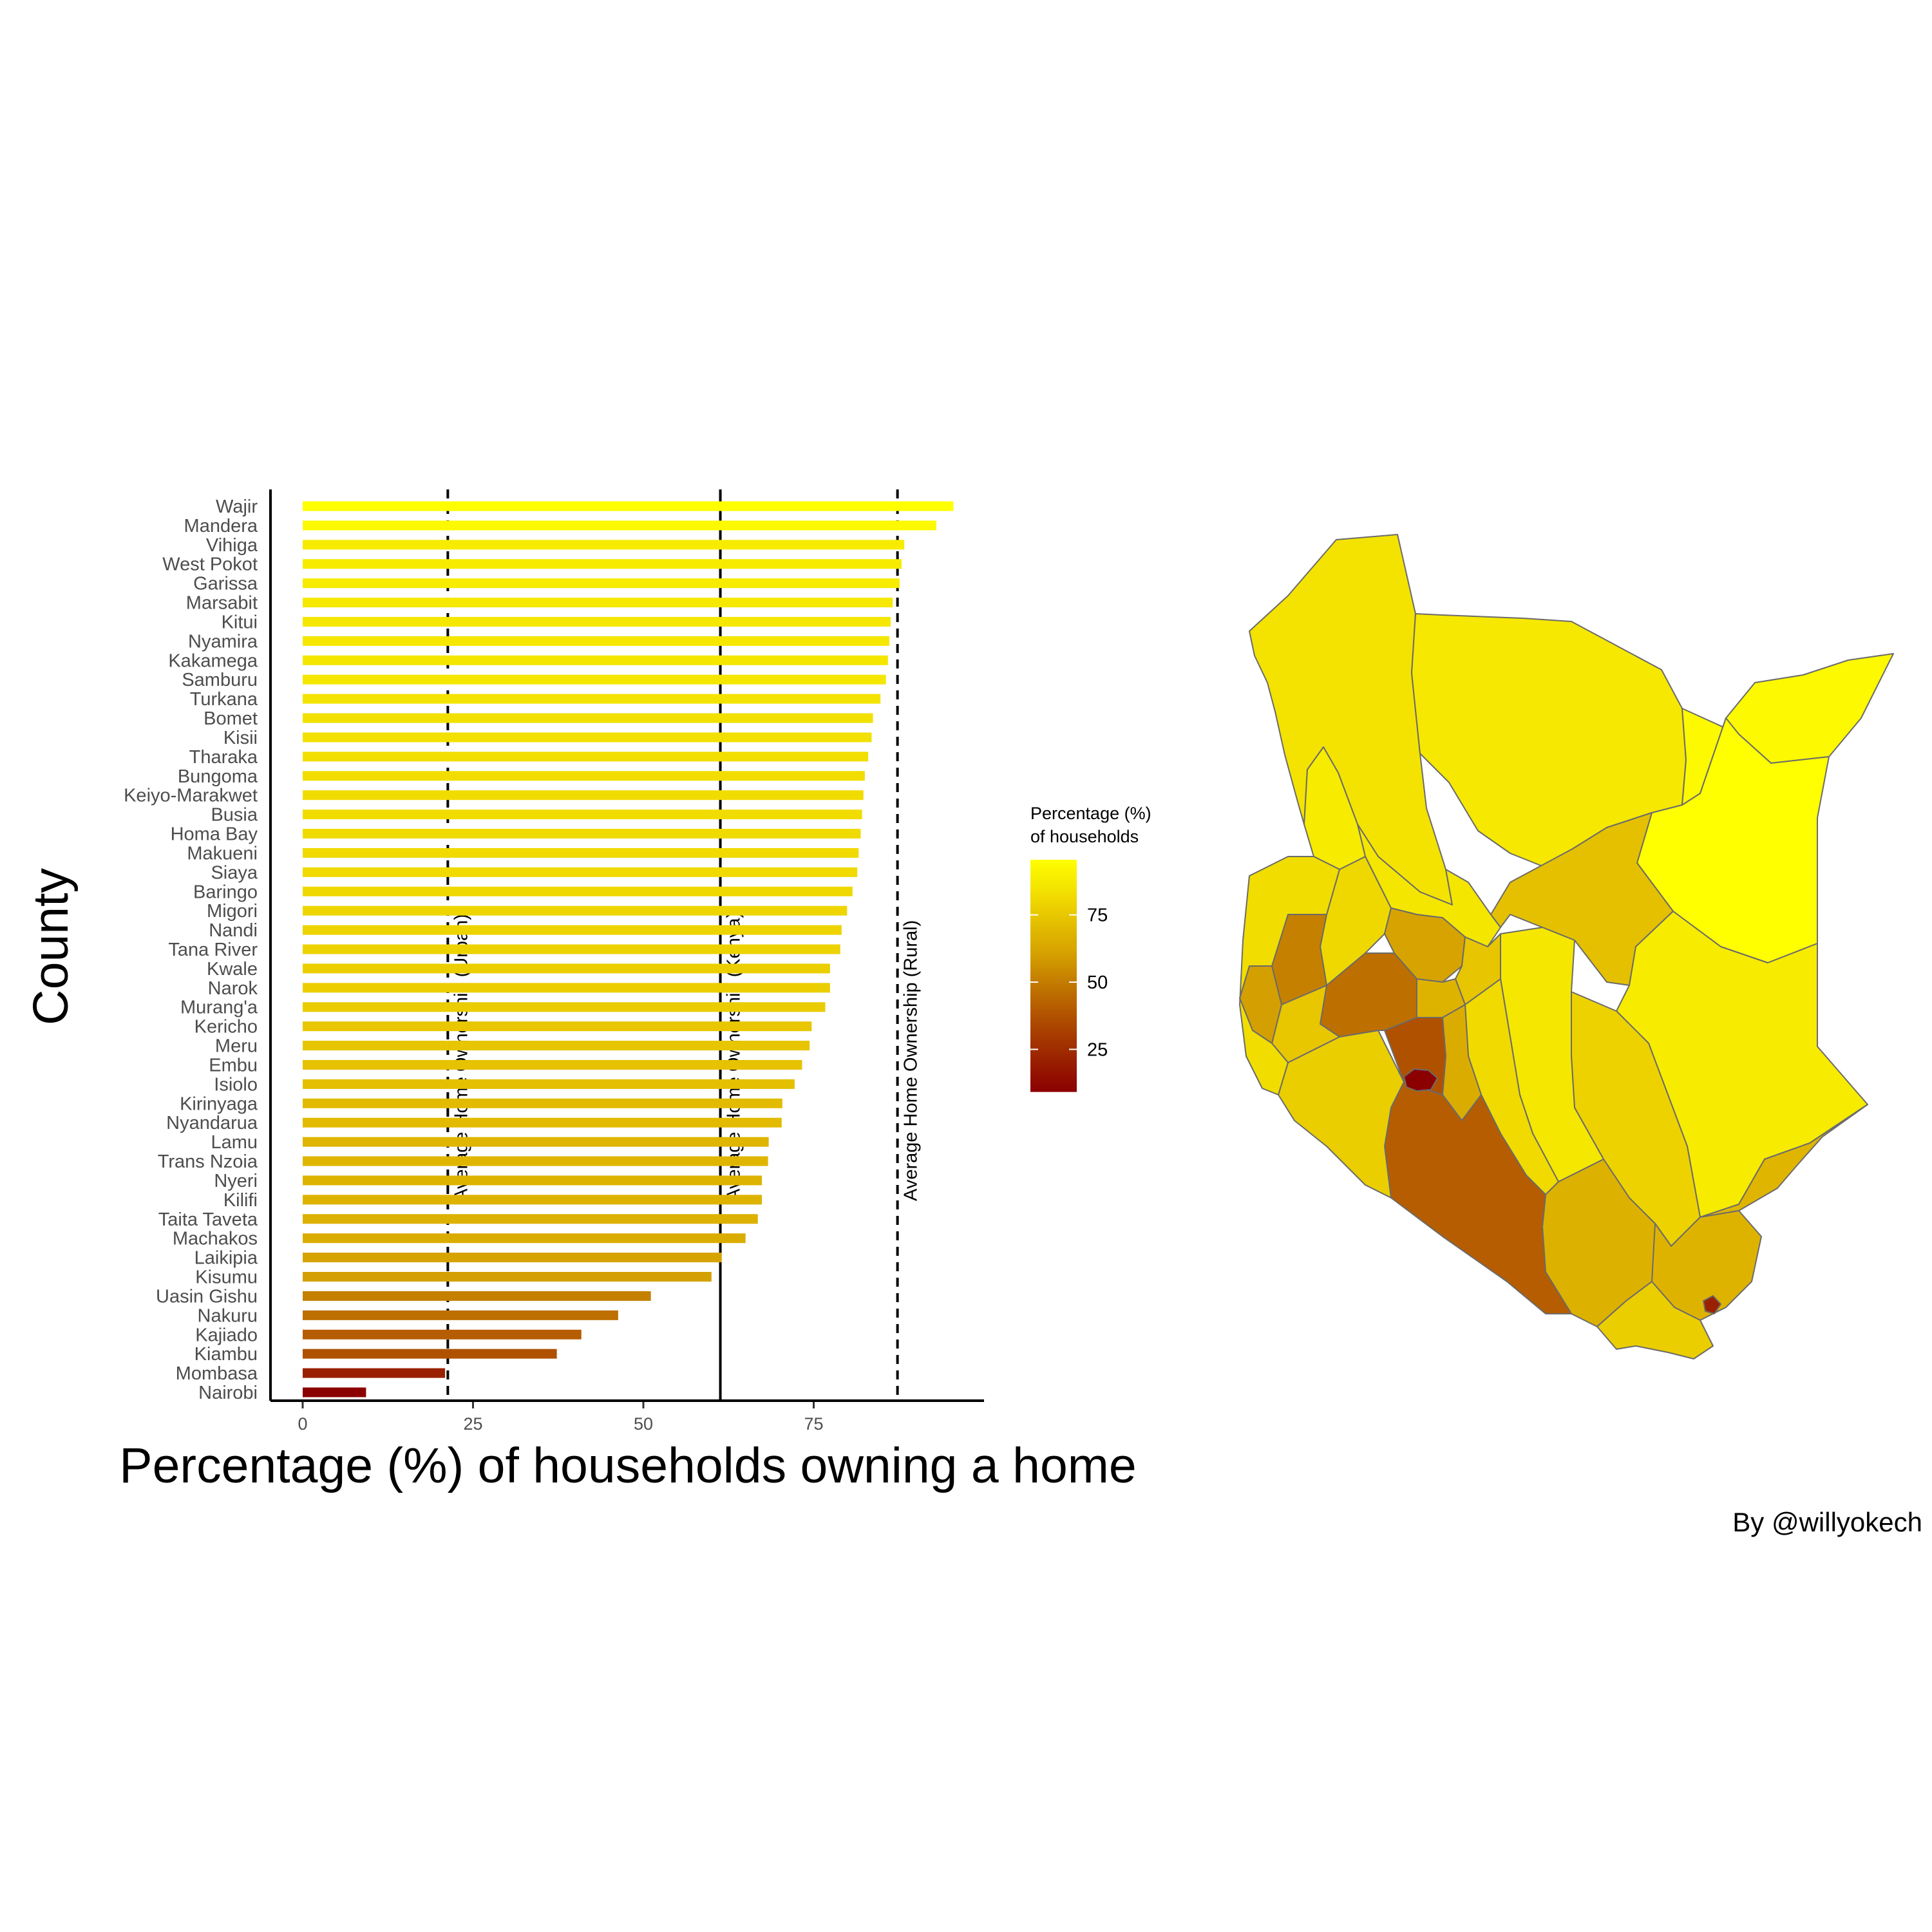 Image resolution: width=1932 pixels, height=1932 pixels. What do you see at coordinates (430, 1354) in the screenshot?
I see `bar-kiambu` at bounding box center [430, 1354].